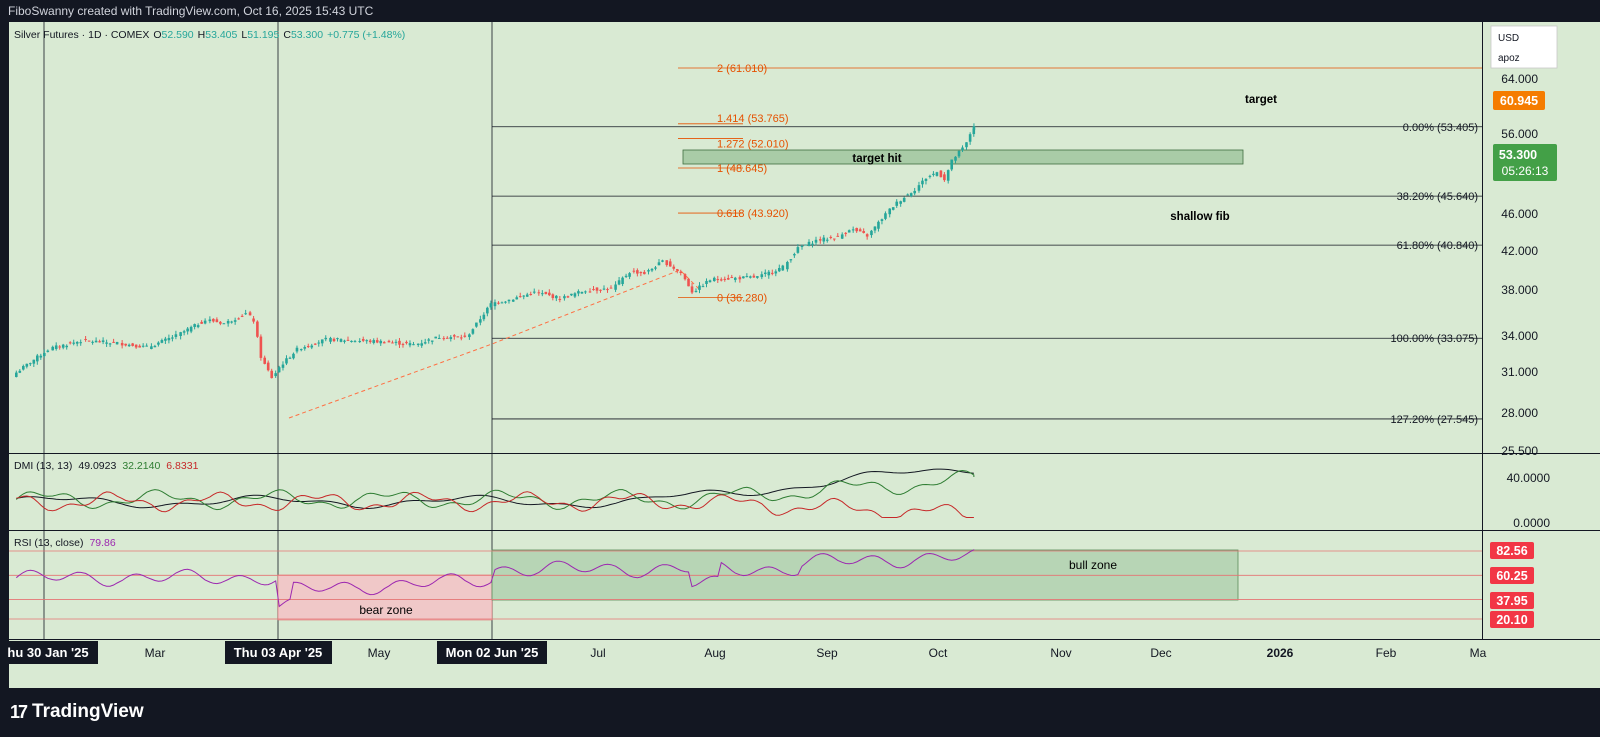 The height and width of the screenshot is (737, 1600). Describe the element at coordinates (492, 652) in the screenshot. I see `time-highlight-jun02-text: Mon 02 Jun '25` at that location.